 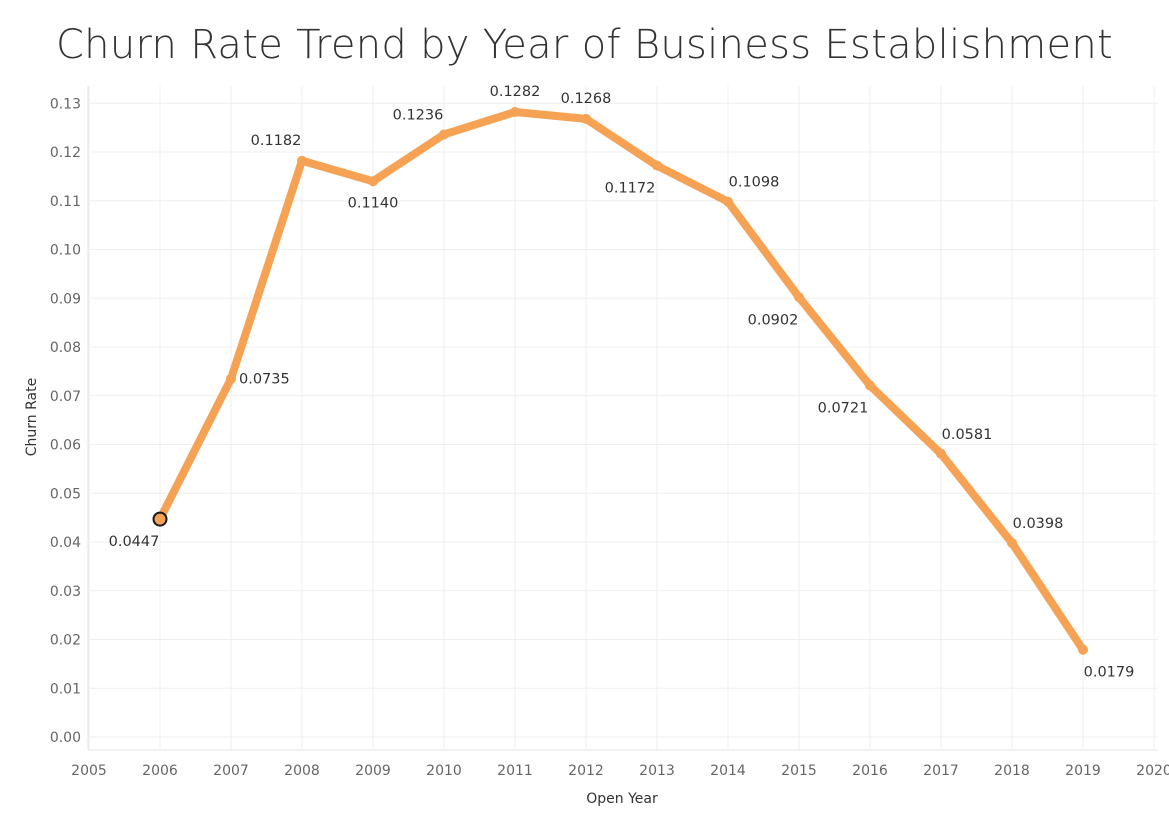 What do you see at coordinates (65, 251) in the screenshot?
I see `y-tick-label: 0.10` at bounding box center [65, 251].